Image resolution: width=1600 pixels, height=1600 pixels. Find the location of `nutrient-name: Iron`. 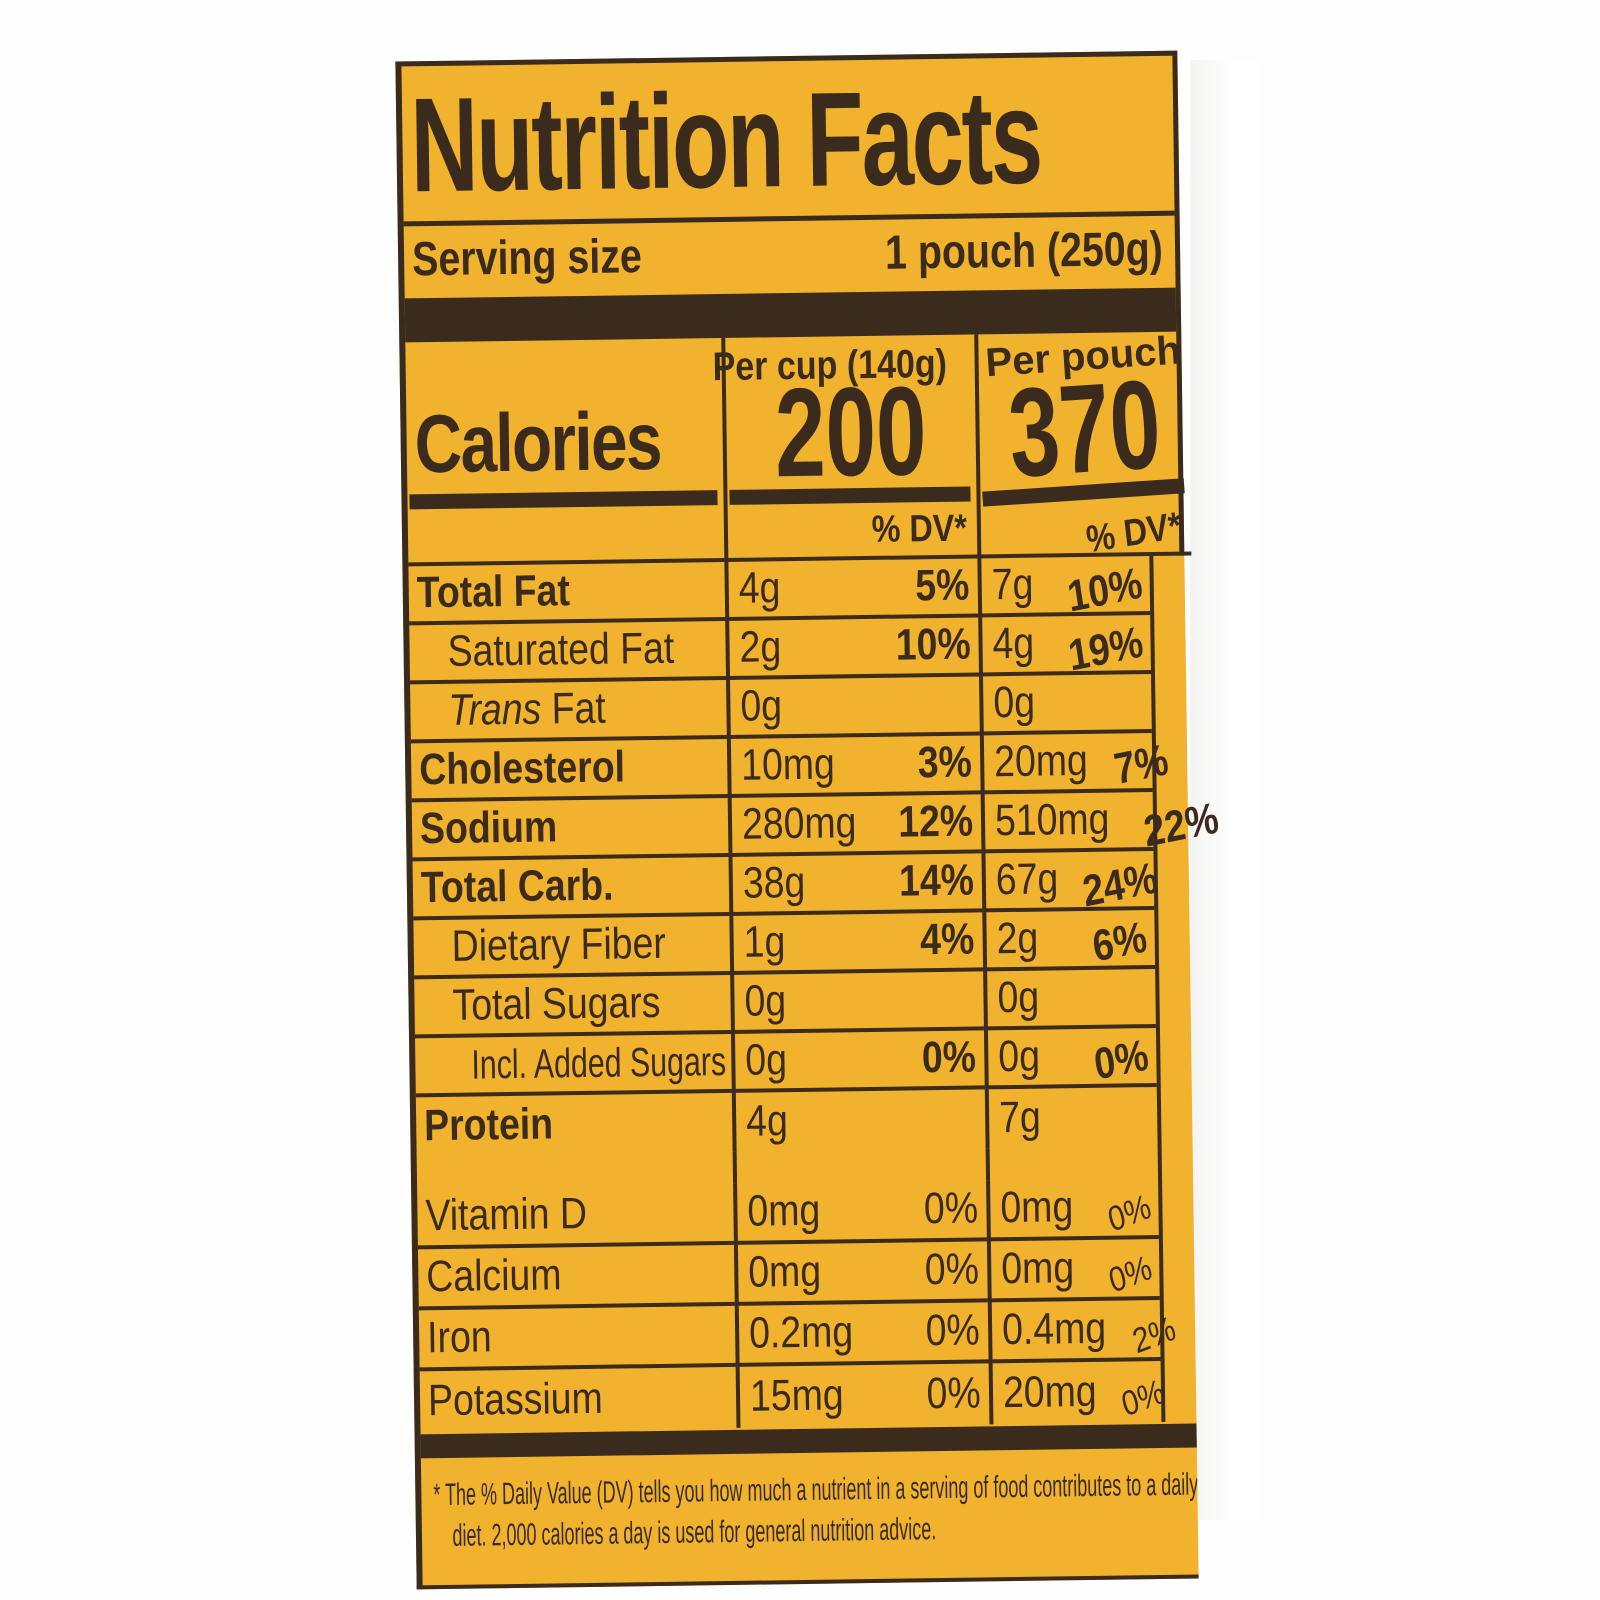

nutrient-name: Iron is located at coordinates (459, 1337).